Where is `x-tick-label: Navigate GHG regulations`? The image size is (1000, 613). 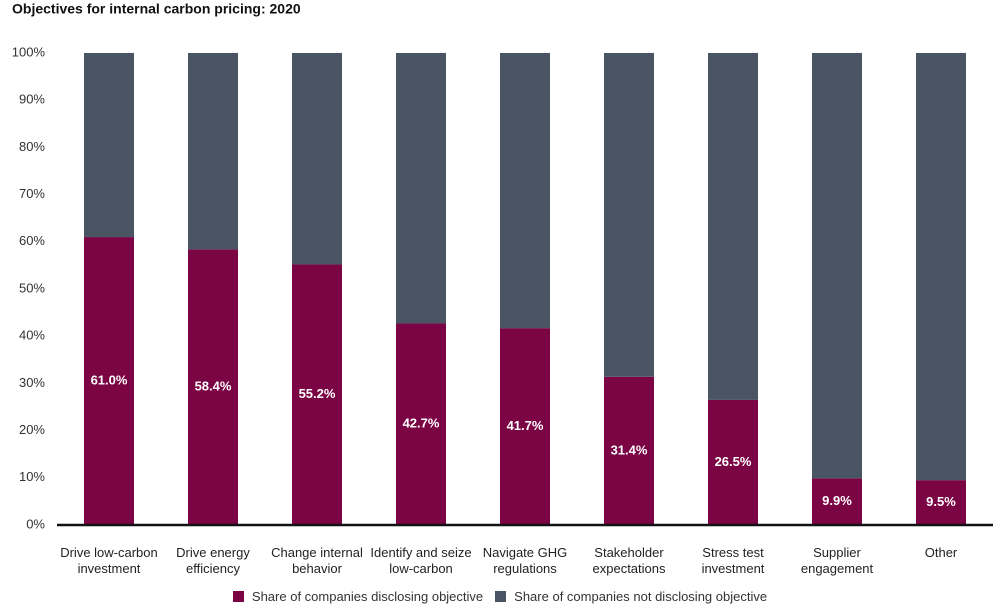 x-tick-label: Navigate GHG regulations is located at coordinates (525, 560).